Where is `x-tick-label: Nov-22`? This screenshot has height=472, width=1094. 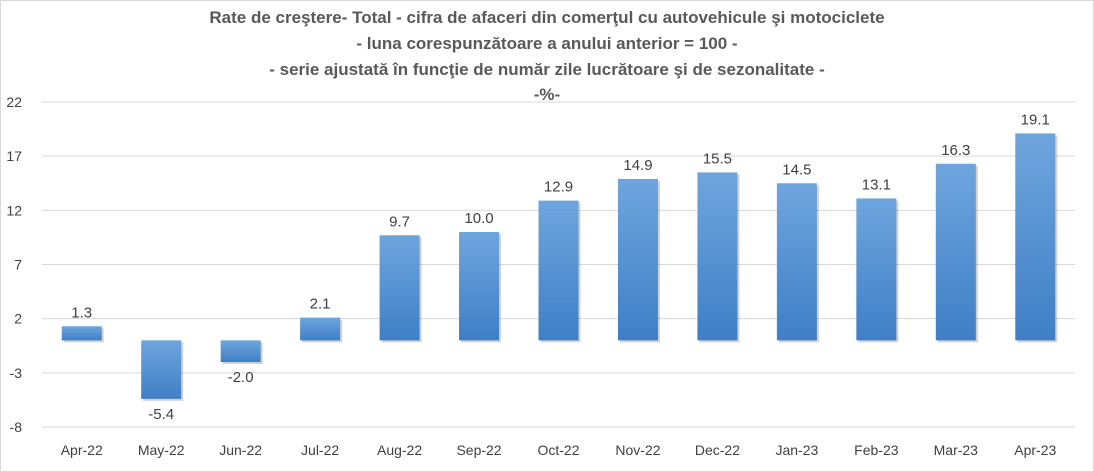
x-tick-label: Nov-22 is located at coordinates (637, 450).